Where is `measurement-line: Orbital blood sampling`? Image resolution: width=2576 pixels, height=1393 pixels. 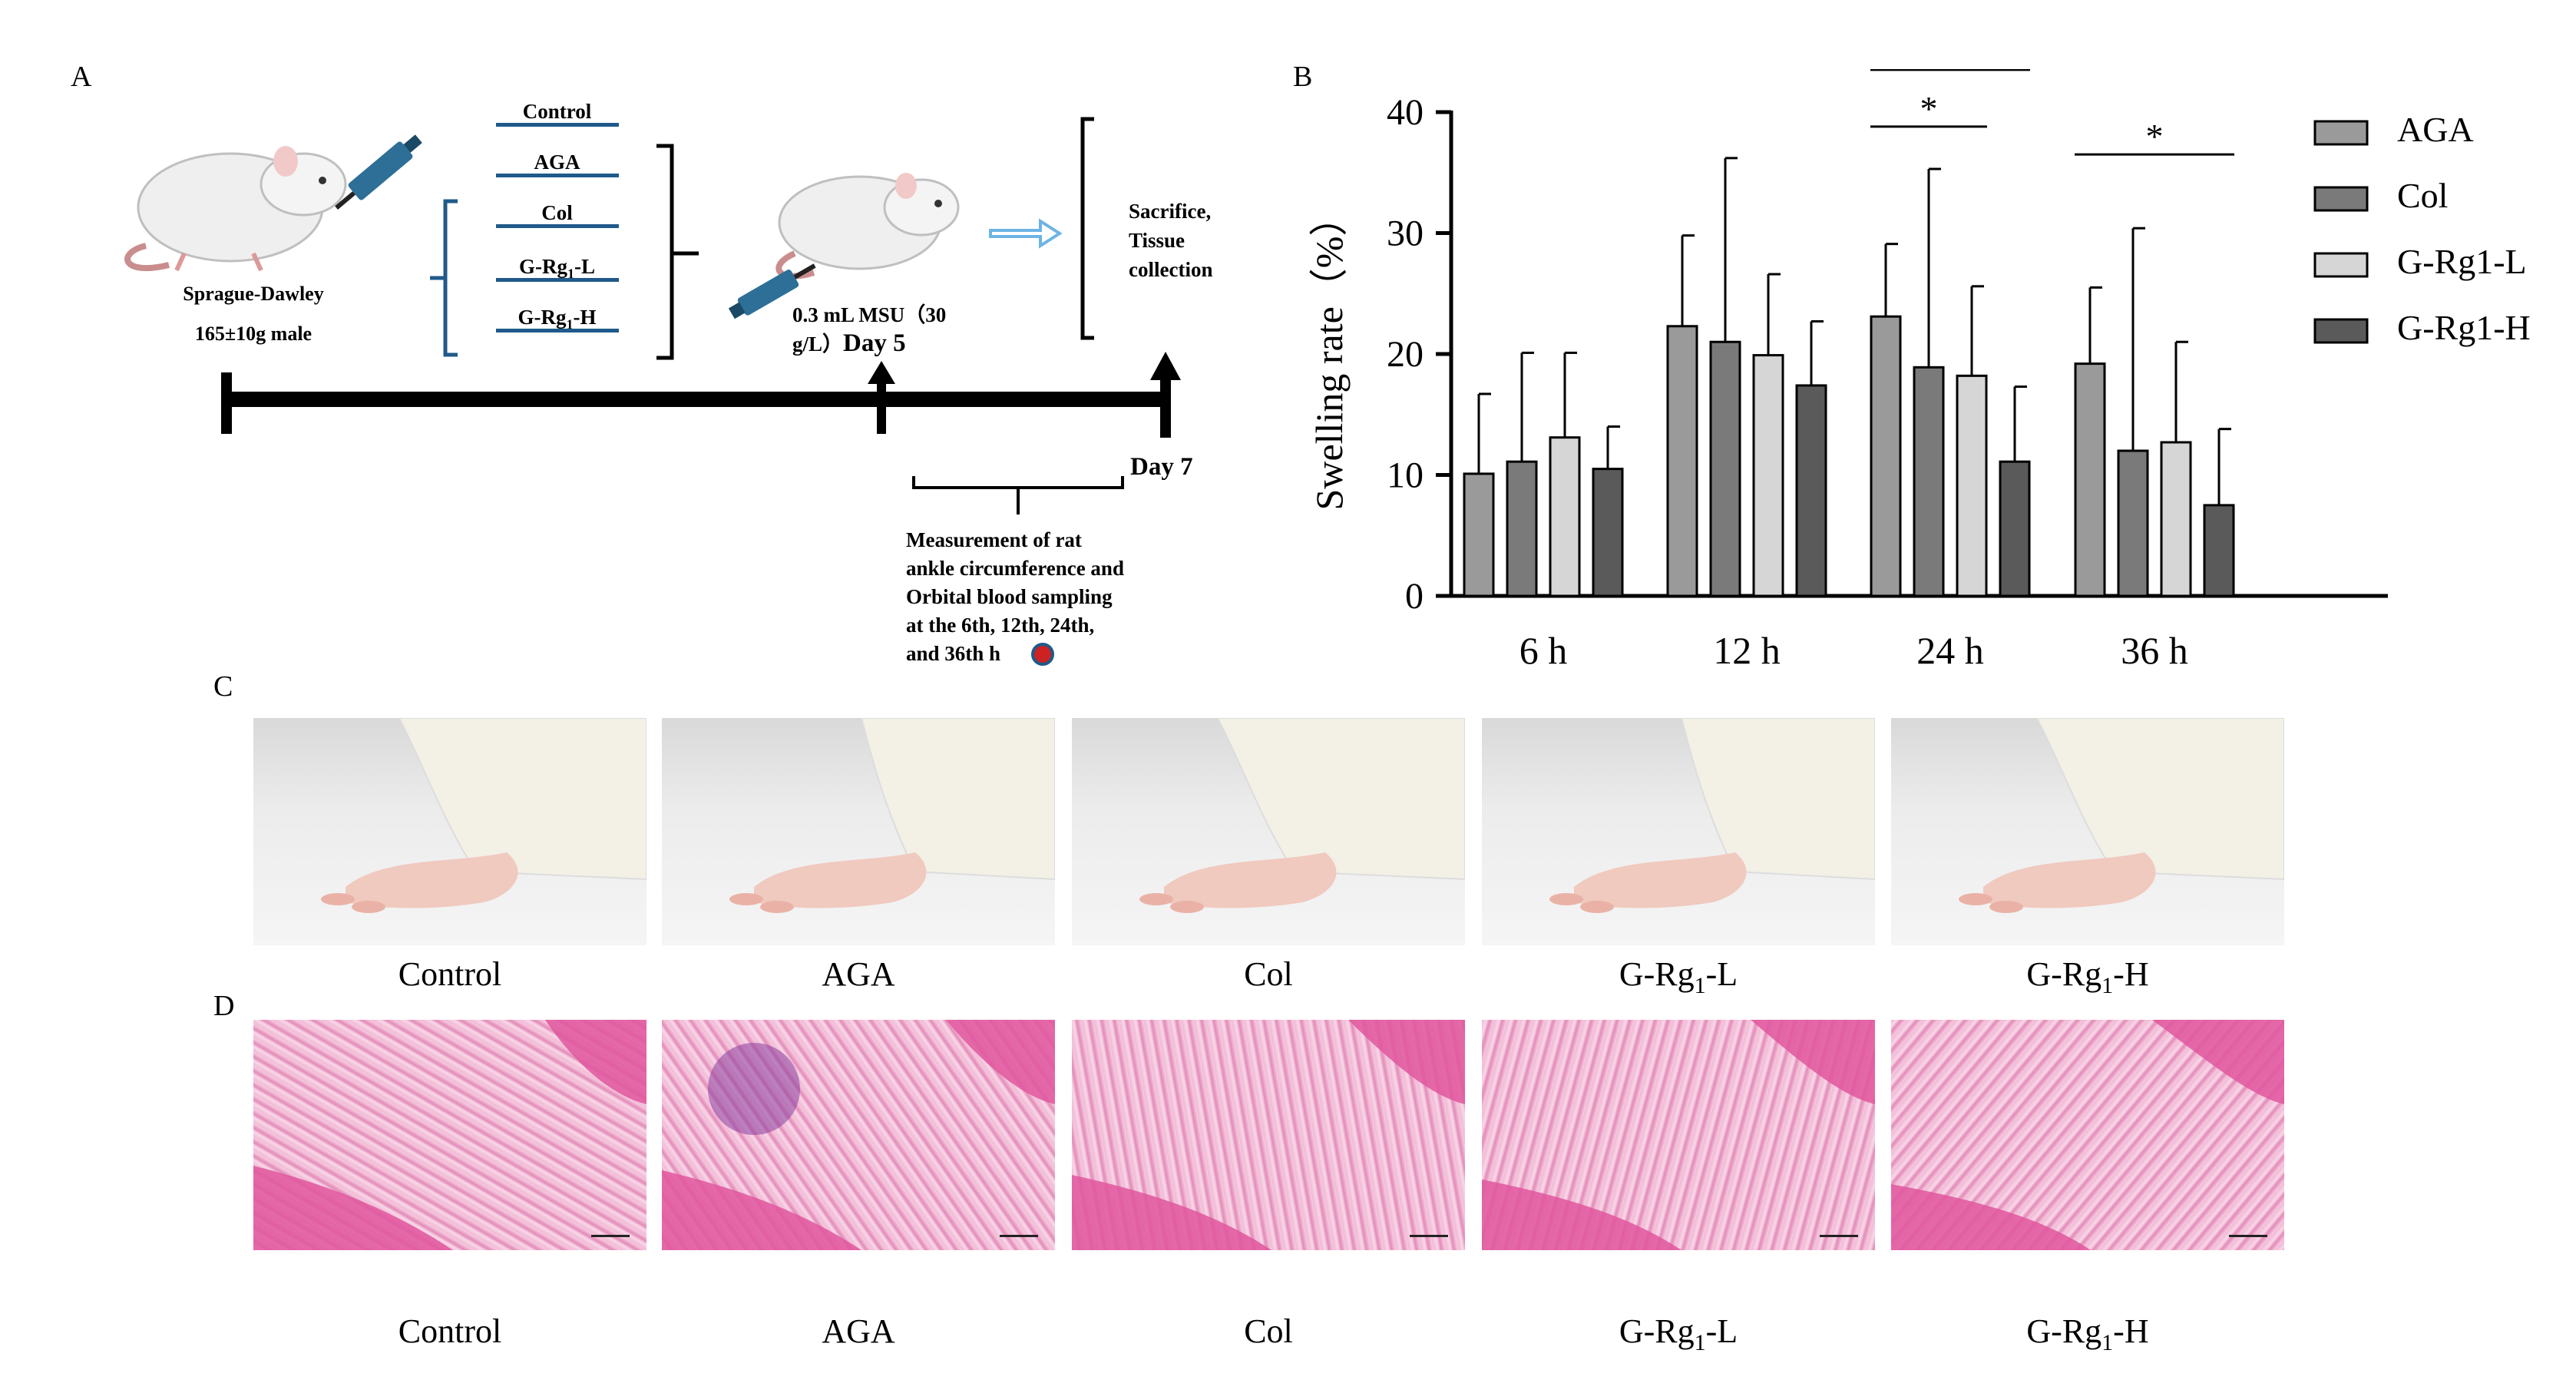 measurement-line: Orbital blood sampling is located at coordinates (1009, 596).